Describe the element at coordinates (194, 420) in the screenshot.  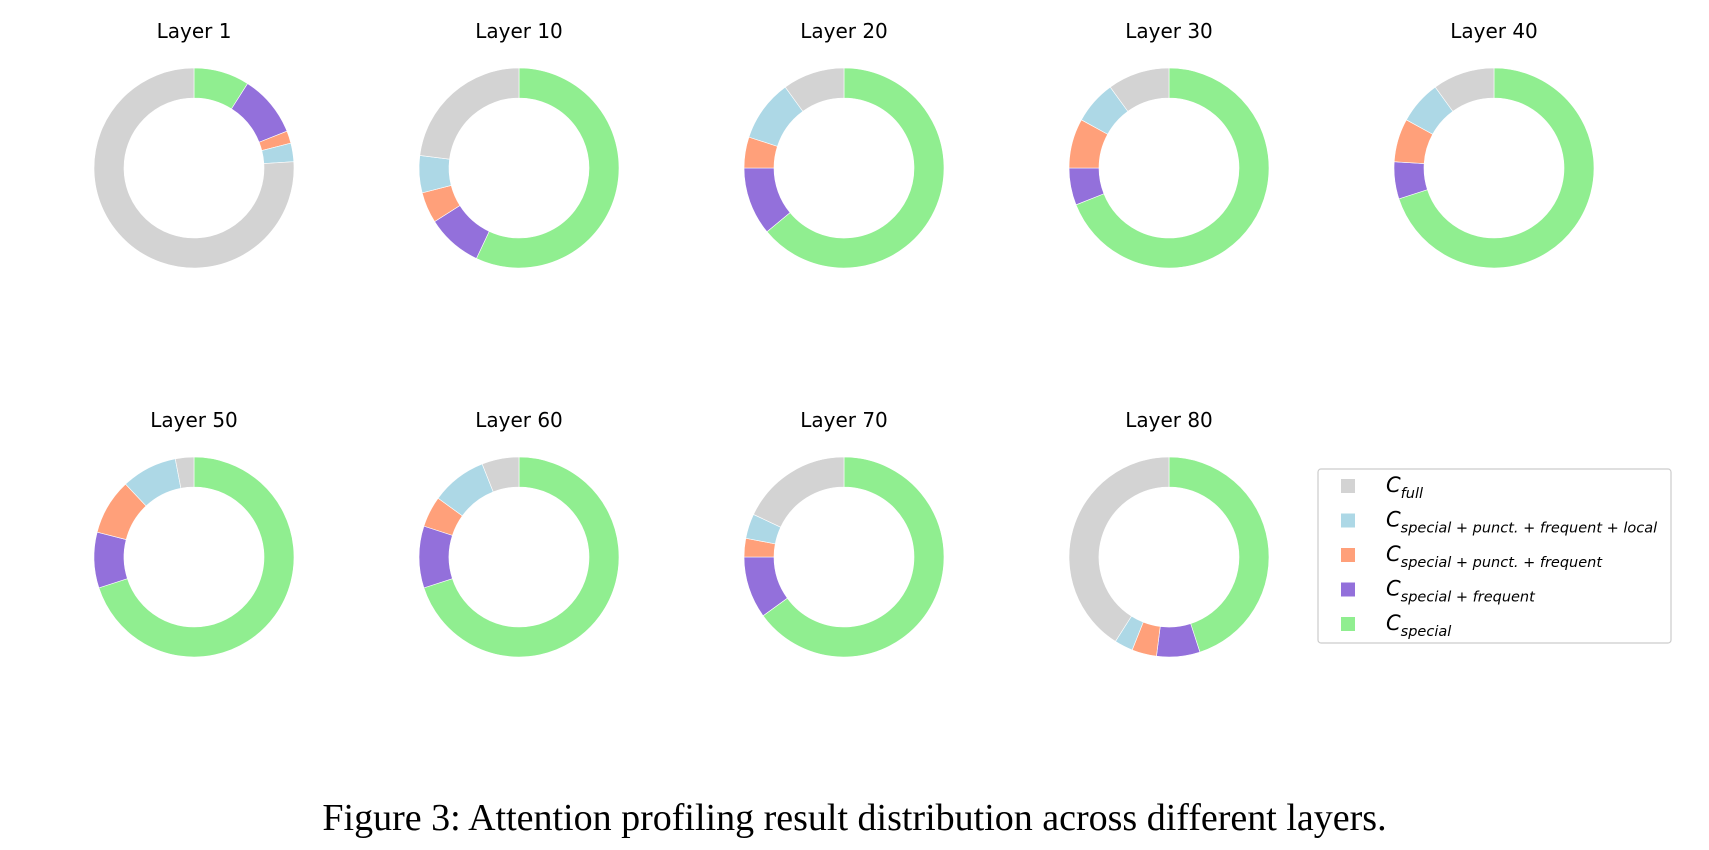
I see `panel-title: Layer 50` at that location.